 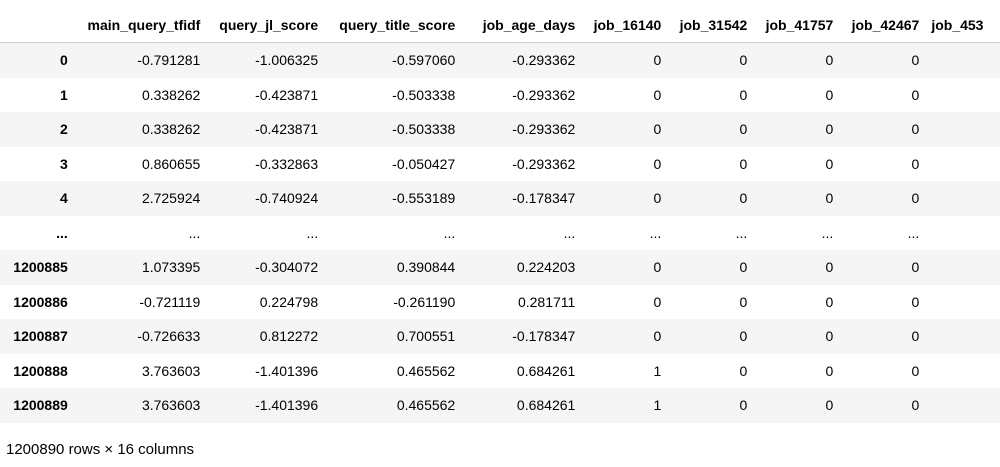 I want to click on column-header: job_41757, so click(x=802, y=25).